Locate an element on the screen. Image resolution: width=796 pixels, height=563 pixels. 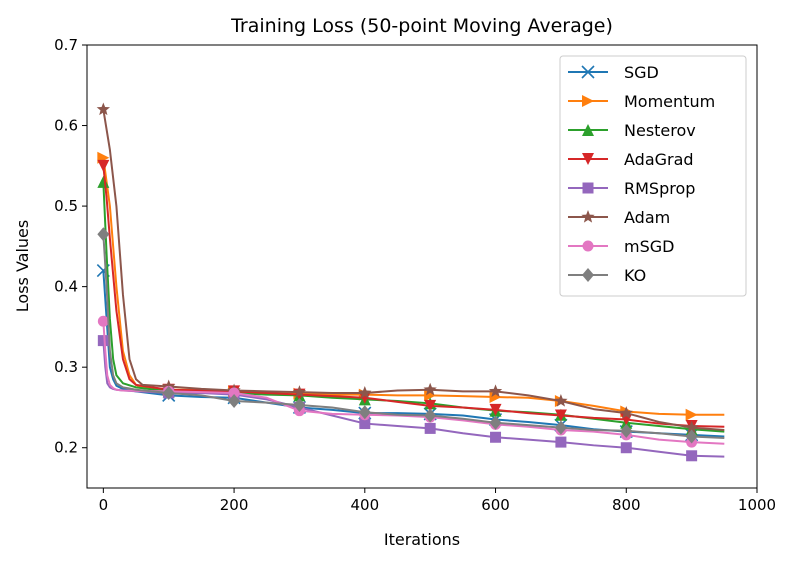
y-axis-label: Loss Values is located at coordinates (22, 266).